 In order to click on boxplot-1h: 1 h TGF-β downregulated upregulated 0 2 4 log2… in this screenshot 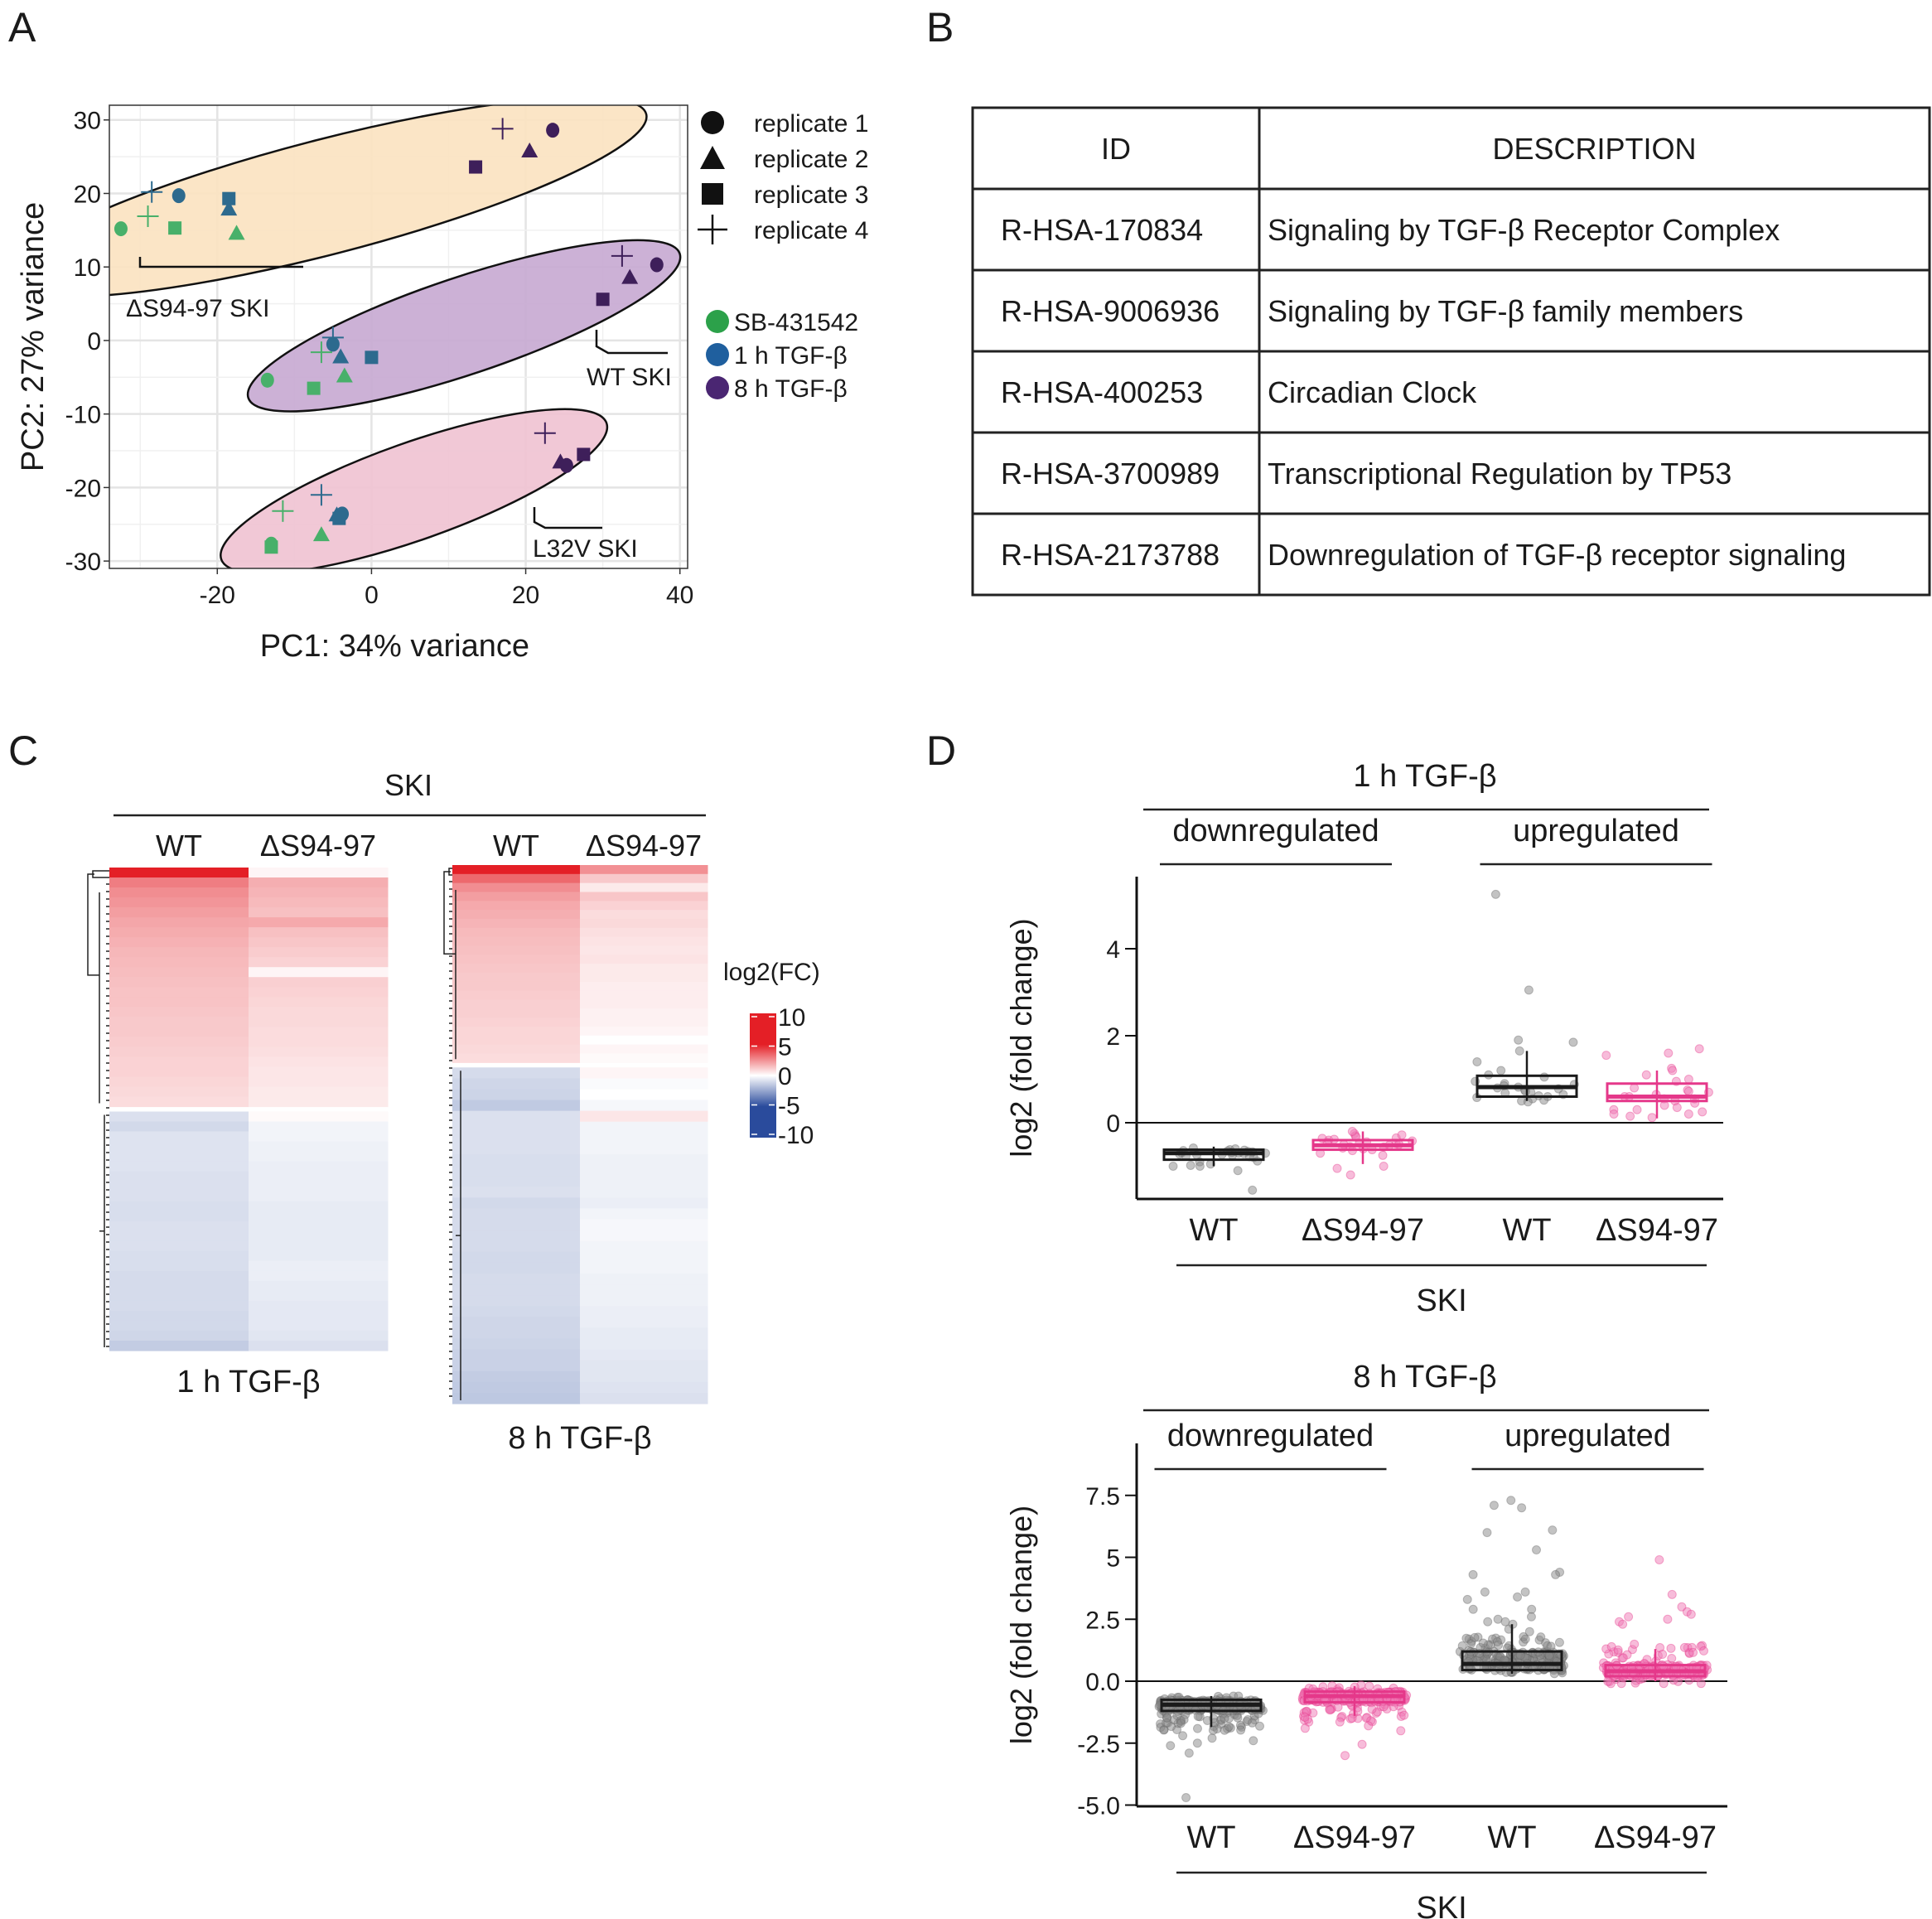, I will do `click(1363, 1038)`.